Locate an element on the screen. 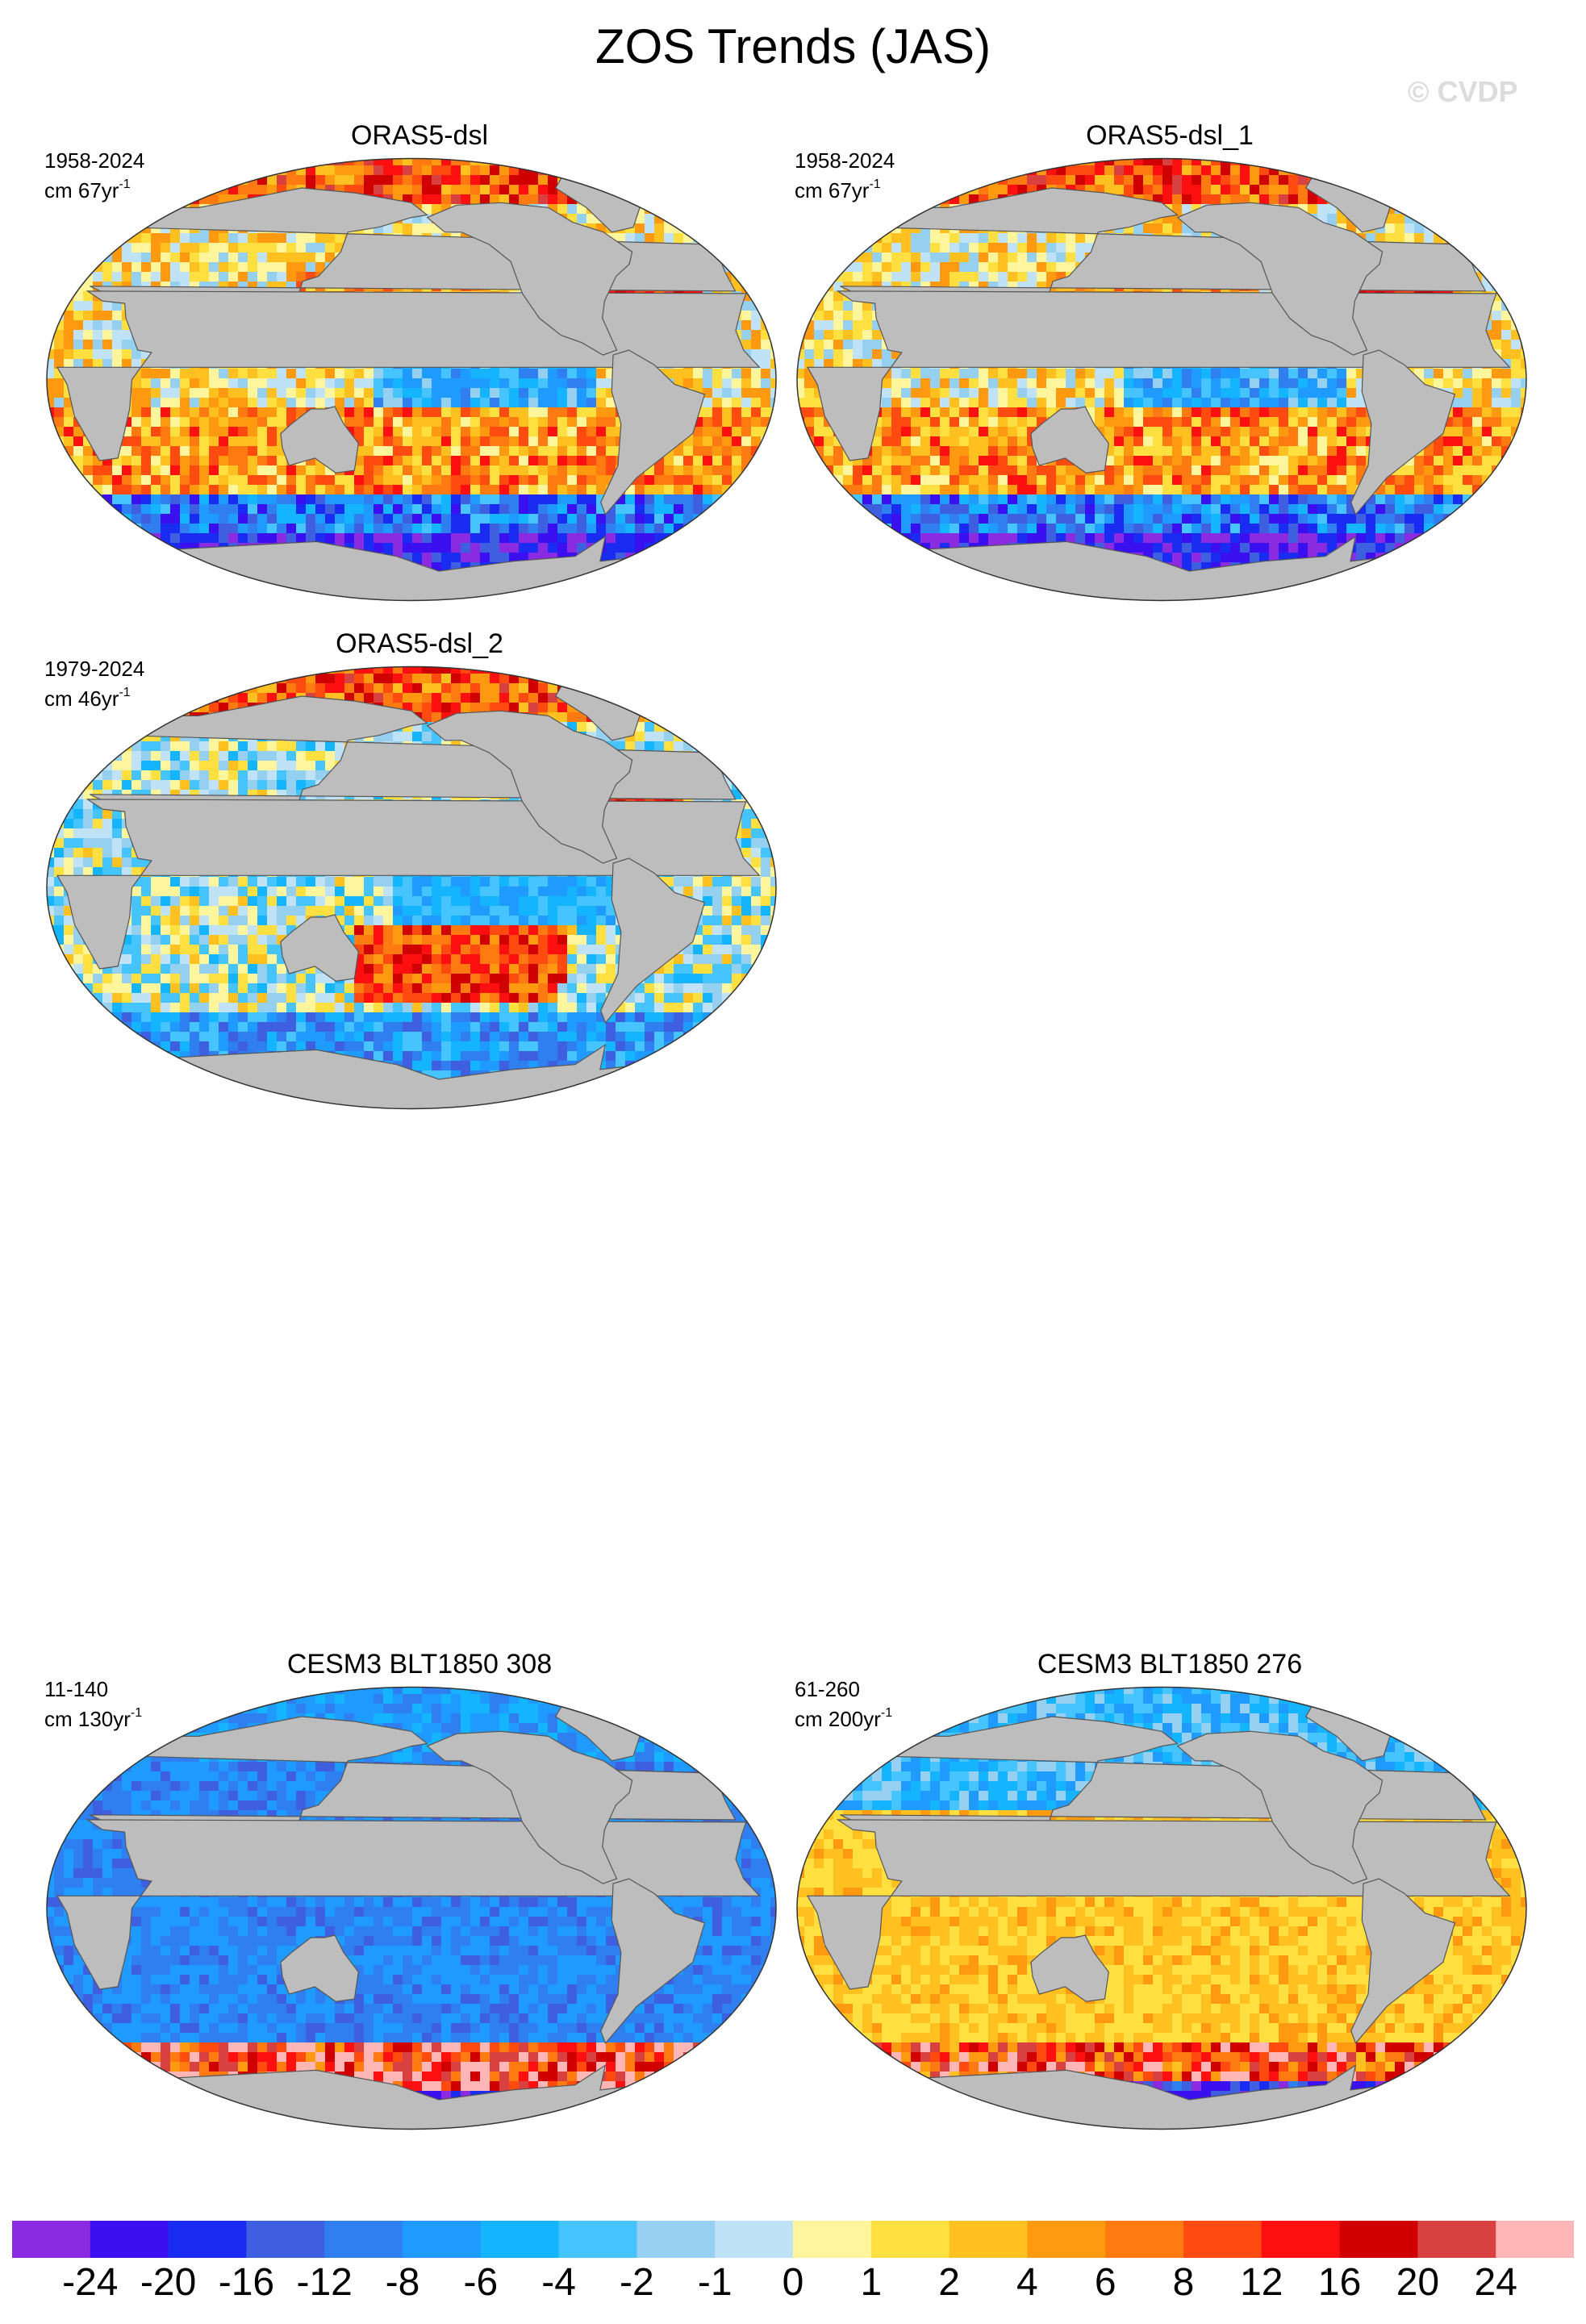 The width and height of the screenshot is (1586, 2324). colorbar-tick-label: -4 is located at coordinates (558, 2282).